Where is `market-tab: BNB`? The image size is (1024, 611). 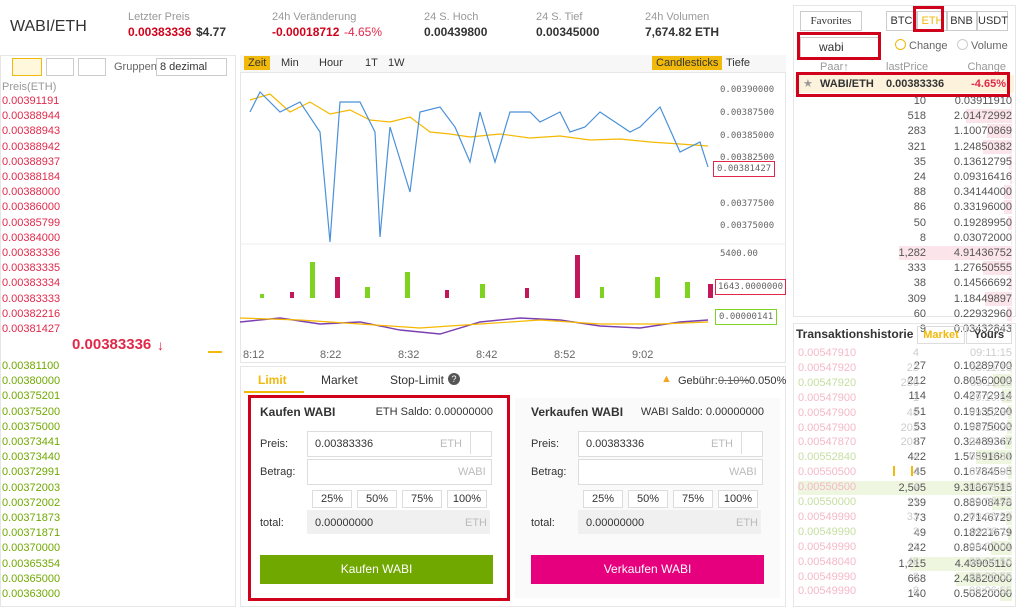
market-tab: BNB is located at coordinates (961, 21).